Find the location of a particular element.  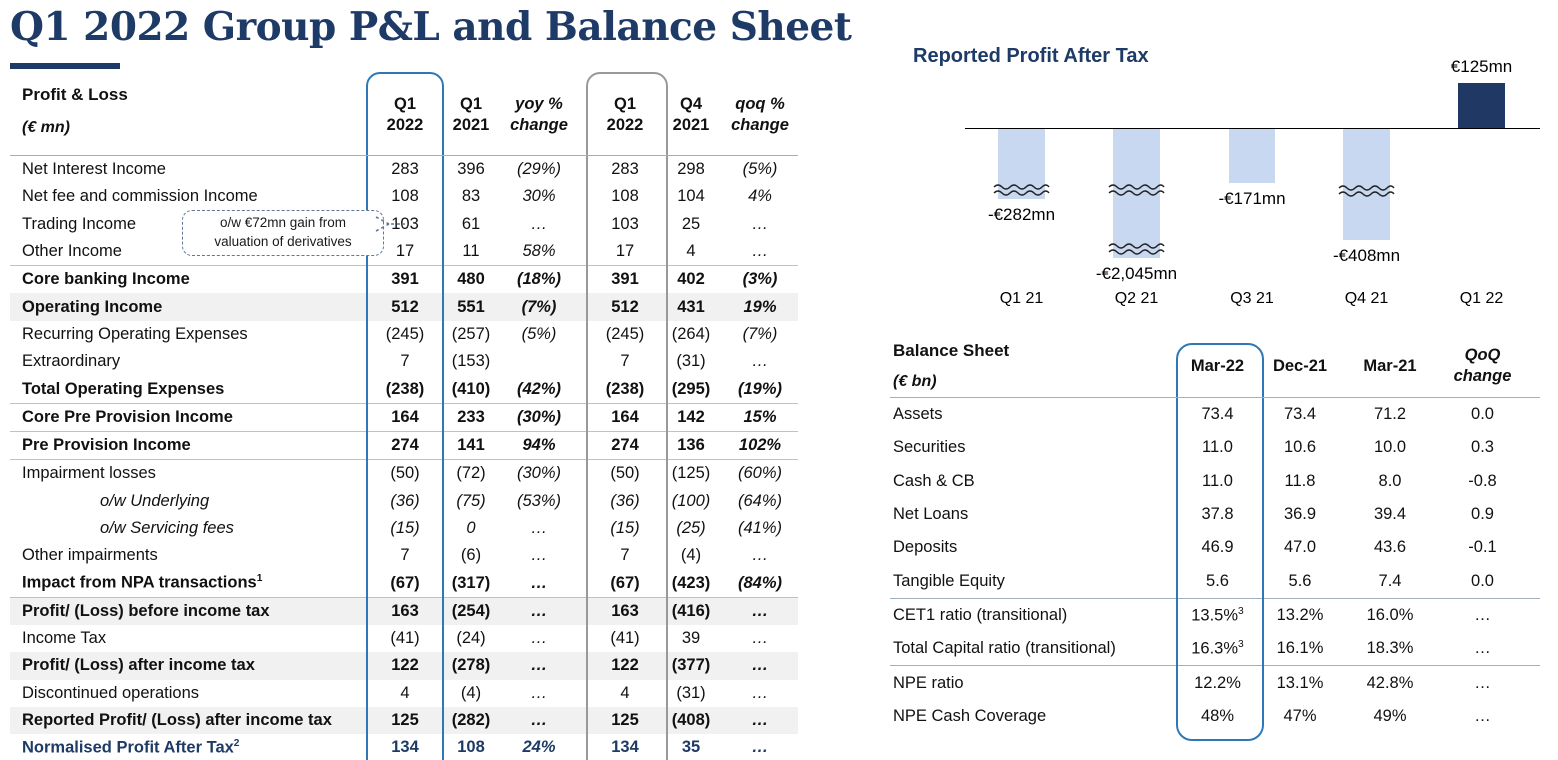

balance-sheet-row-label: NPE ratio is located at coordinates (928, 682).